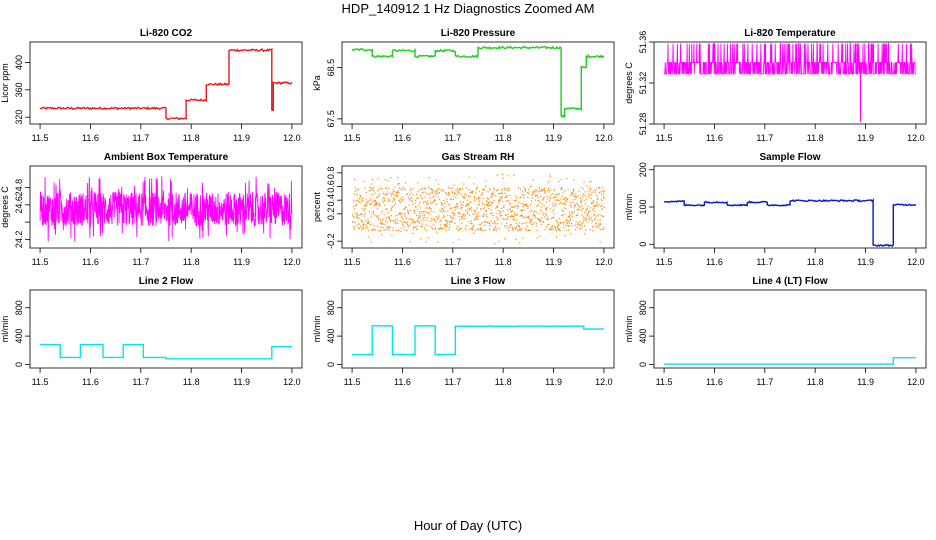  Describe the element at coordinates (790, 223) in the screenshot. I see `series-line` at that location.